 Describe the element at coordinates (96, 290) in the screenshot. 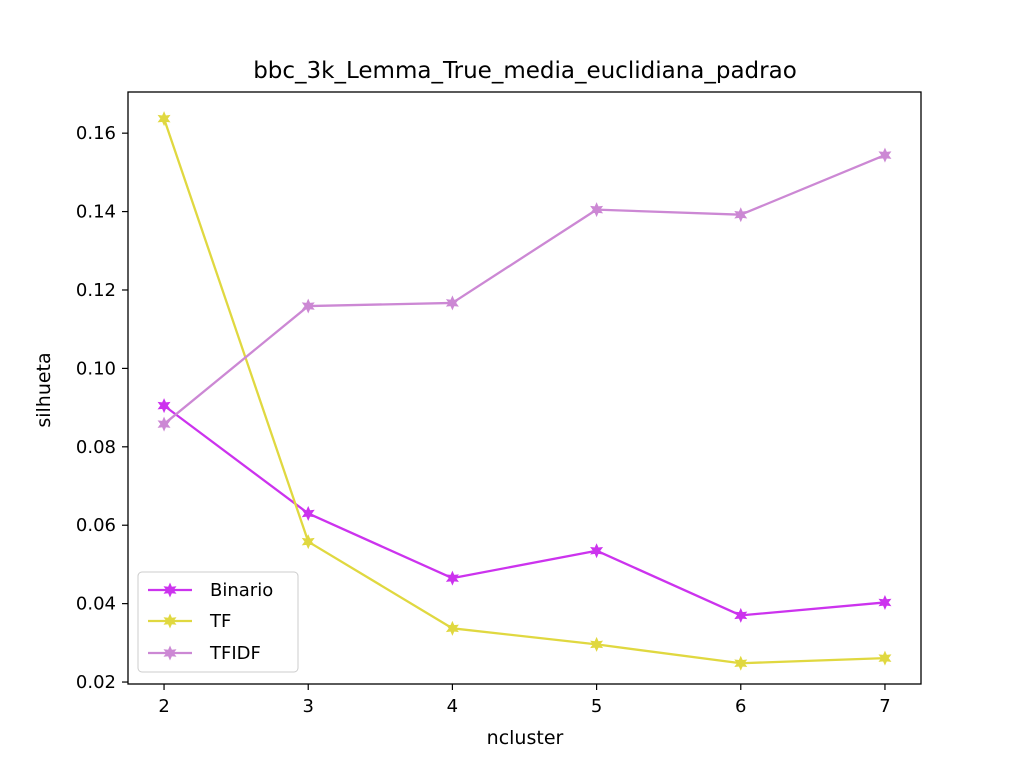

I see `y-tick-label: 0.12` at that location.